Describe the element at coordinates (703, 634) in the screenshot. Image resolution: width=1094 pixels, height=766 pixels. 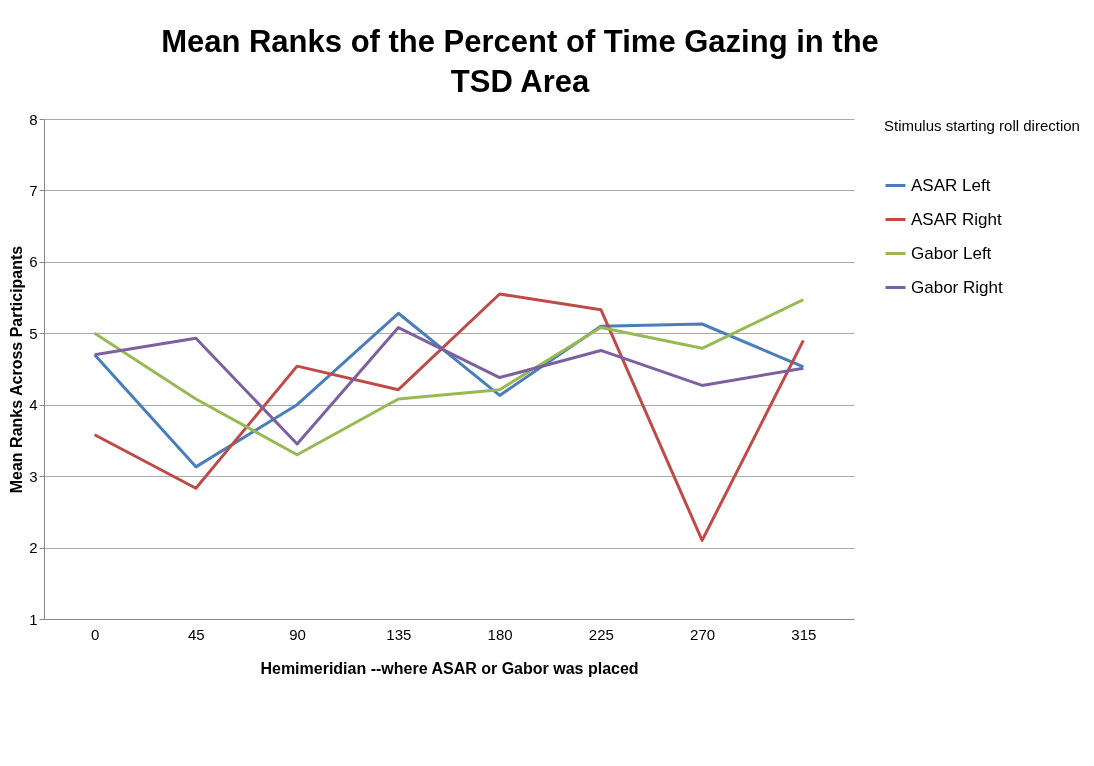
I see `x-tick-label: 270` at that location.